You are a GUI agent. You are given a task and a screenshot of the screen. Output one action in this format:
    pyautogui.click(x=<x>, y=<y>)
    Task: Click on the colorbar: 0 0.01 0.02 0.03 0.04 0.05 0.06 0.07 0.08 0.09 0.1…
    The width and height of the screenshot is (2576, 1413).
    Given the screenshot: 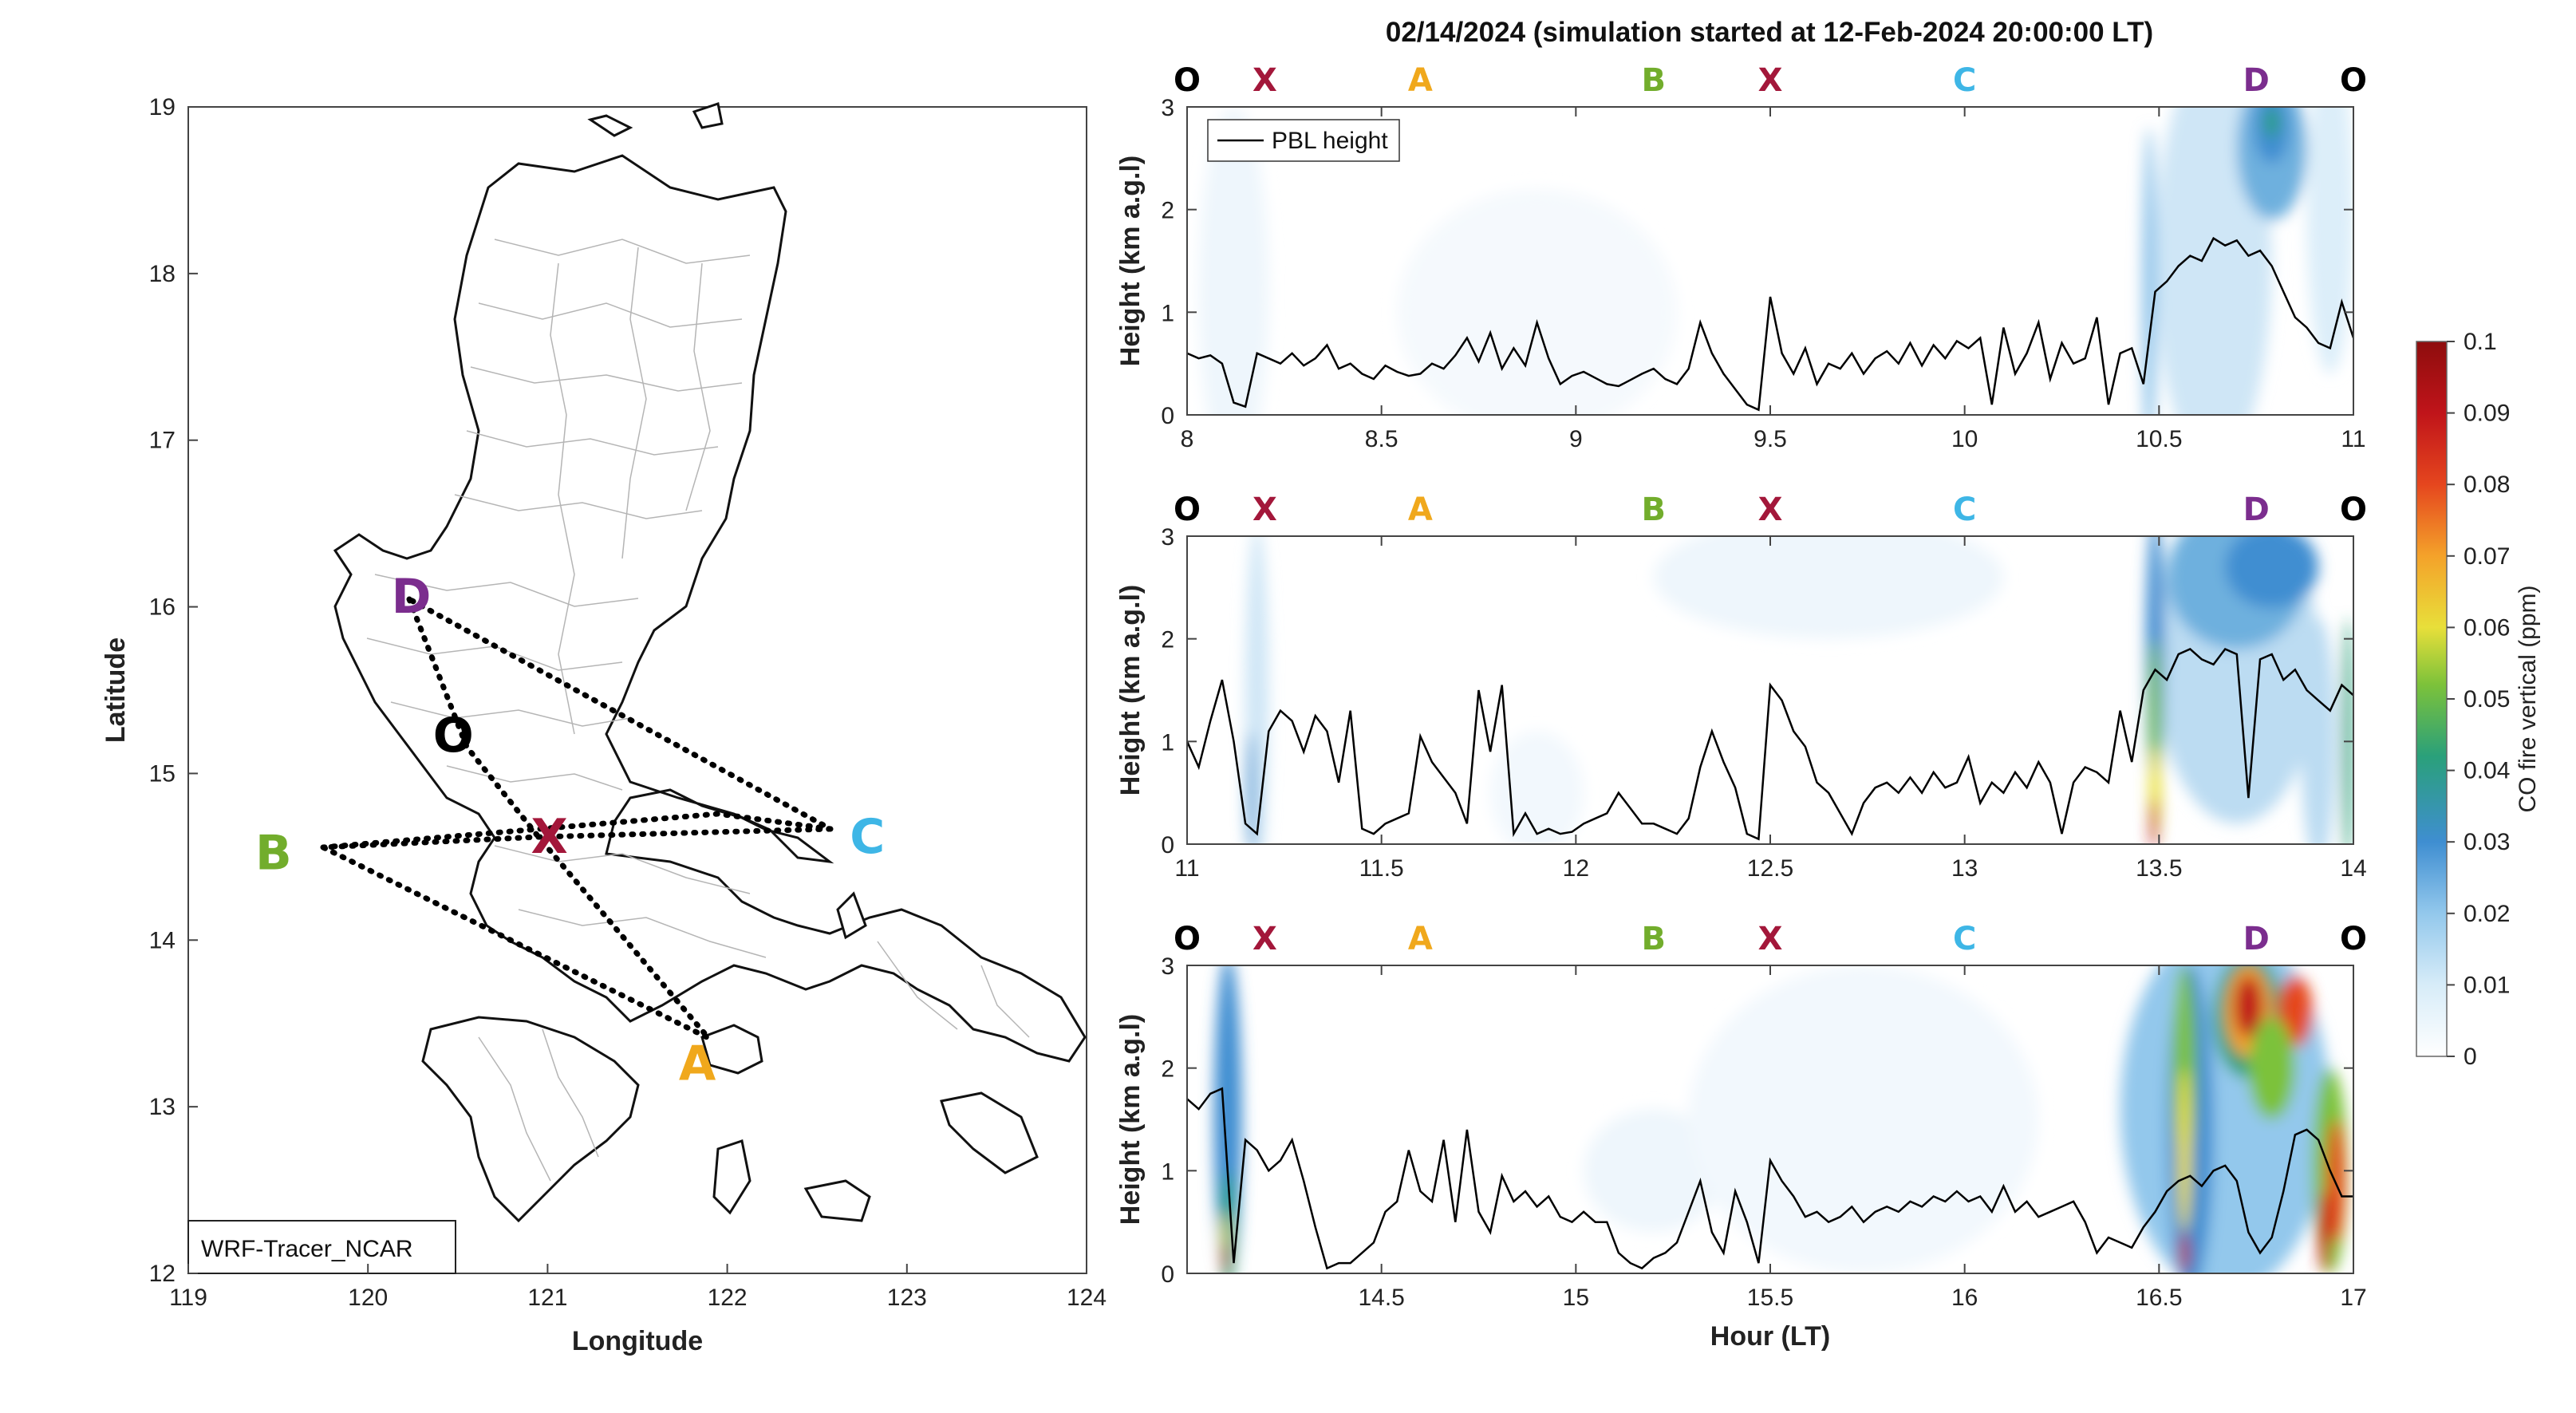 What is the action you would take?
    pyautogui.click(x=2478, y=699)
    